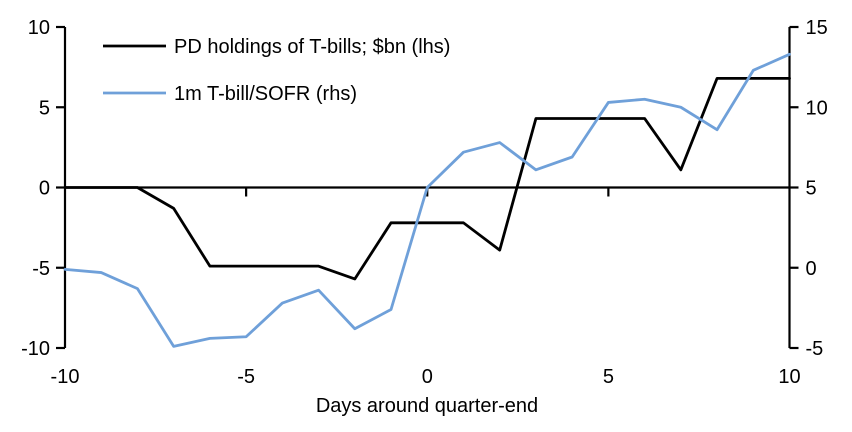 The image size is (852, 432). Describe the element at coordinates (44, 189) in the screenshot. I see `left-tick-label: 0` at that location.